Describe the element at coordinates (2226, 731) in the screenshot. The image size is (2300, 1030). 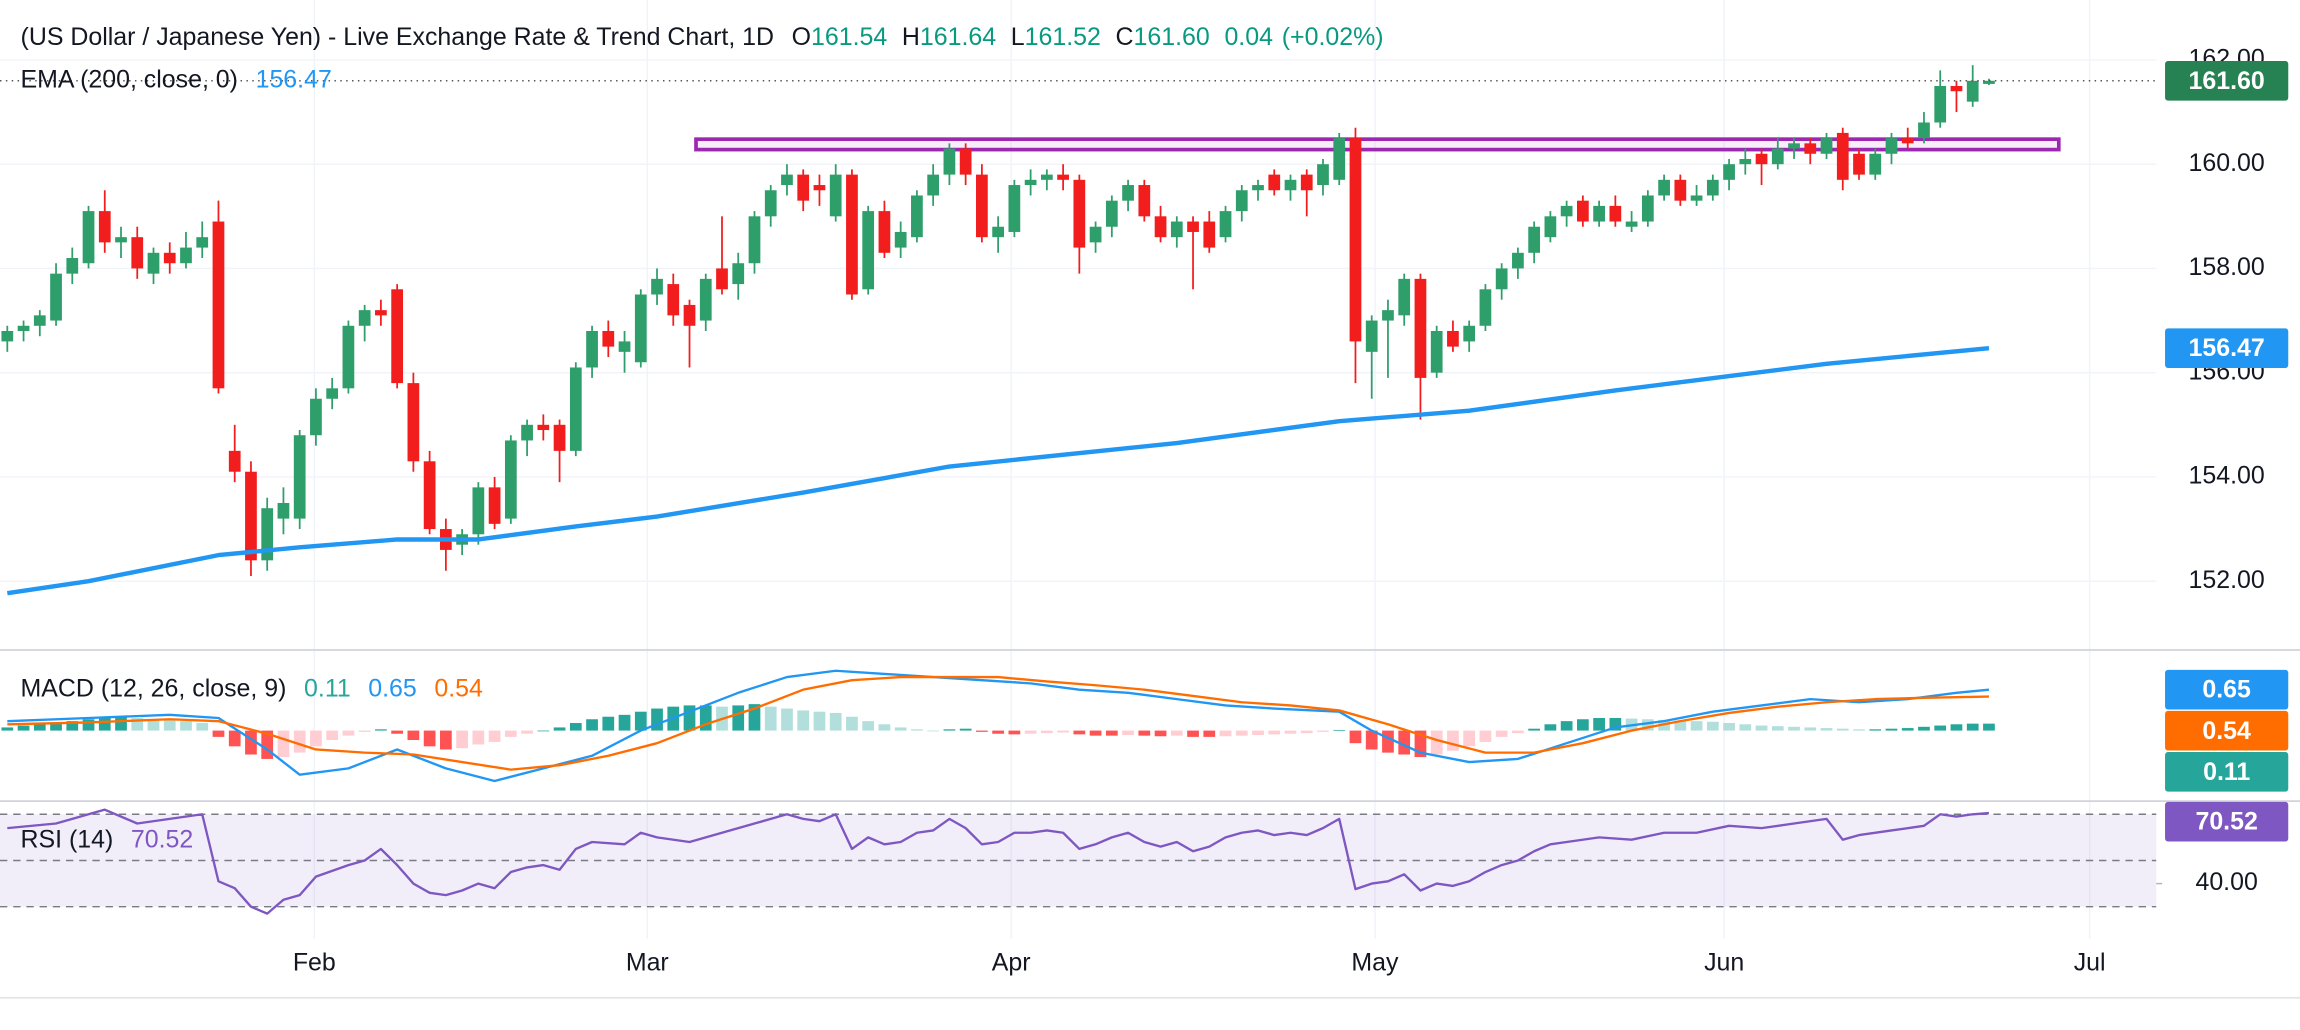
I see `signal-box-label: 0.54` at that location.